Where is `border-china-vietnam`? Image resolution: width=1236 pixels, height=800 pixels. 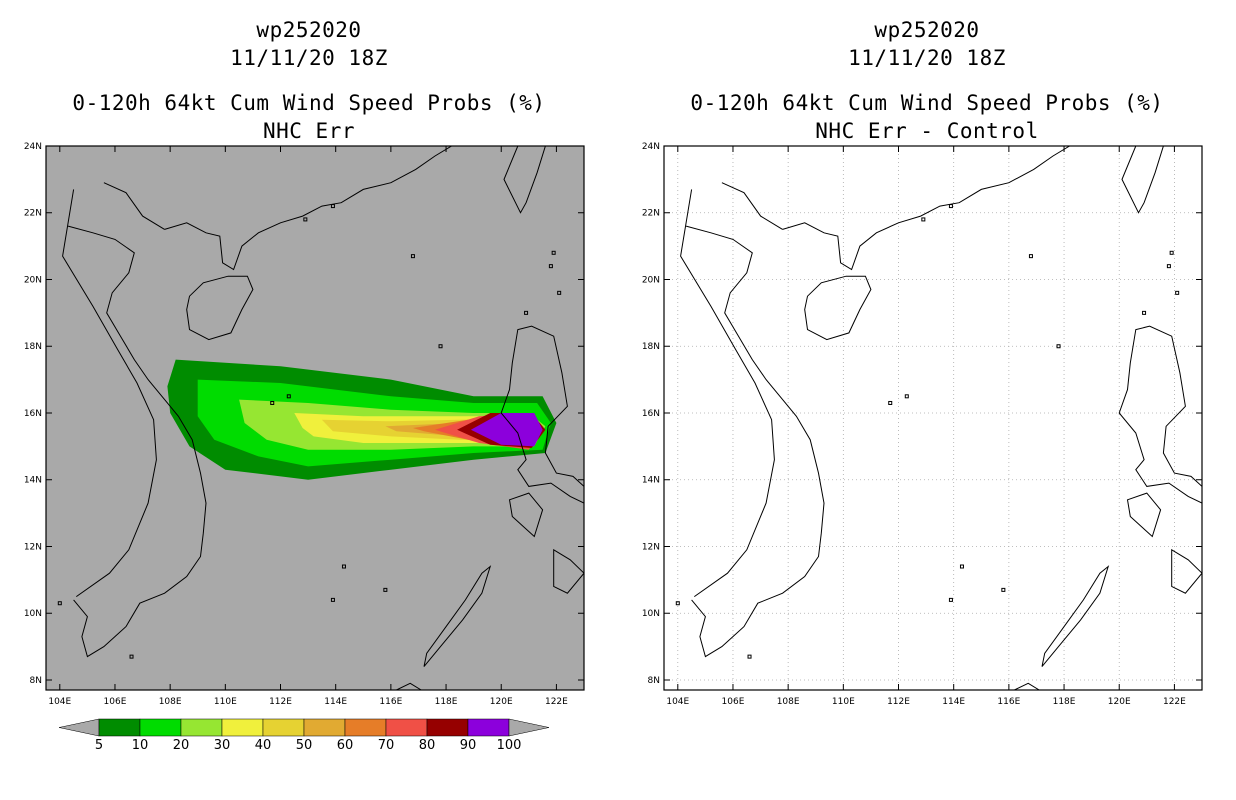 border-china-vietnam is located at coordinates (134, 206).